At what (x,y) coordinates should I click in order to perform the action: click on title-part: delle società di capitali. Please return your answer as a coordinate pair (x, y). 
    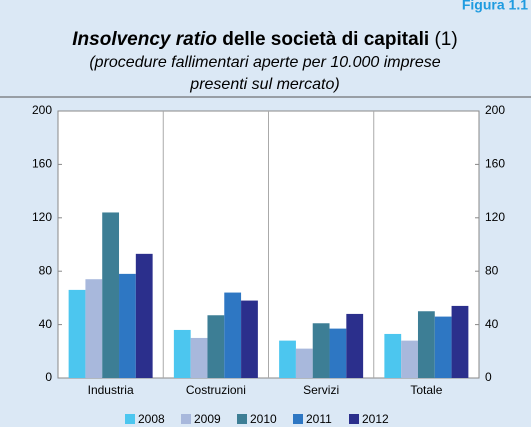
    Looking at the image, I should click on (325, 39).